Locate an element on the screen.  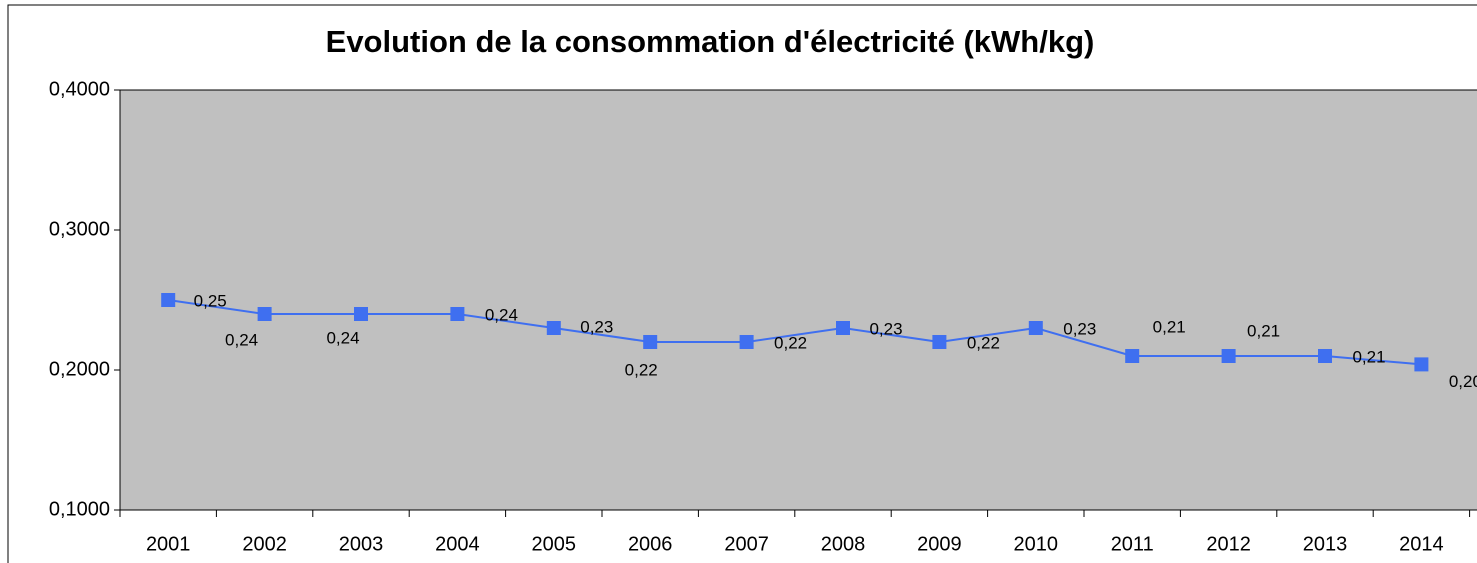
line is located at coordinates (795, 332).